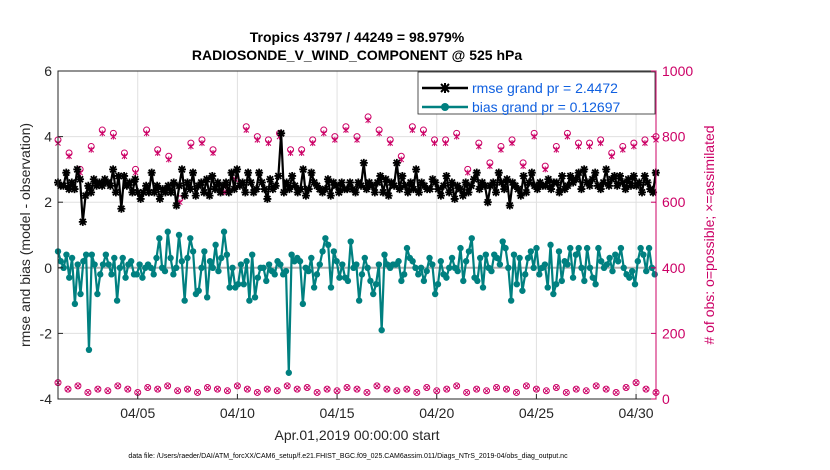  Describe the element at coordinates (666, 399) in the screenshot. I see `y2-tick-label: 0` at that location.